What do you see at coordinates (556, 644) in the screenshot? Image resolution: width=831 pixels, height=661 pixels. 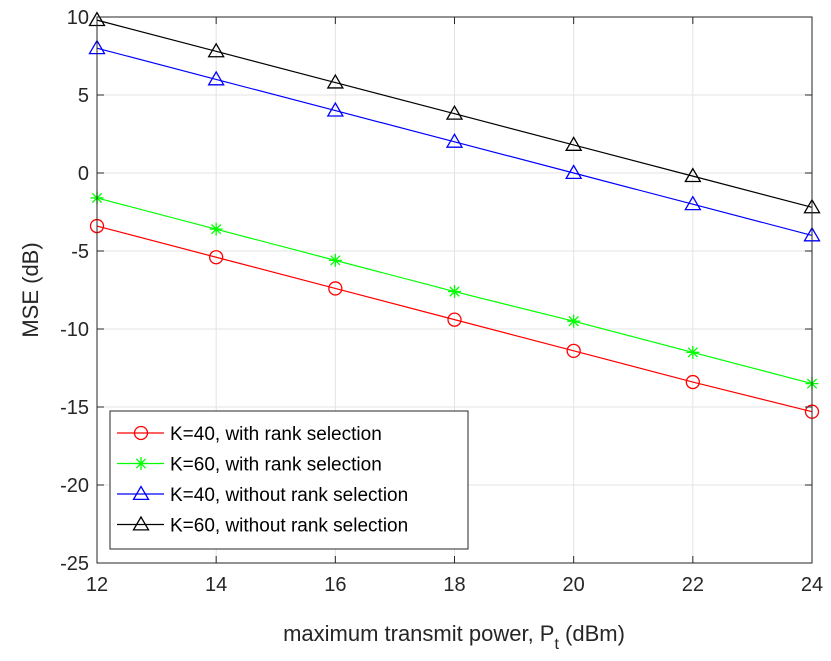 I see `x-axis-label-subscript: t` at bounding box center [556, 644].